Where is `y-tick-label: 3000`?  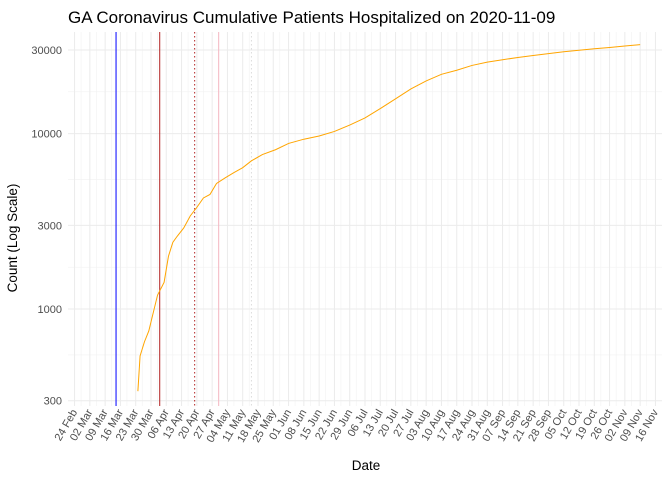 y-tick-label: 3000 is located at coordinates (50, 226).